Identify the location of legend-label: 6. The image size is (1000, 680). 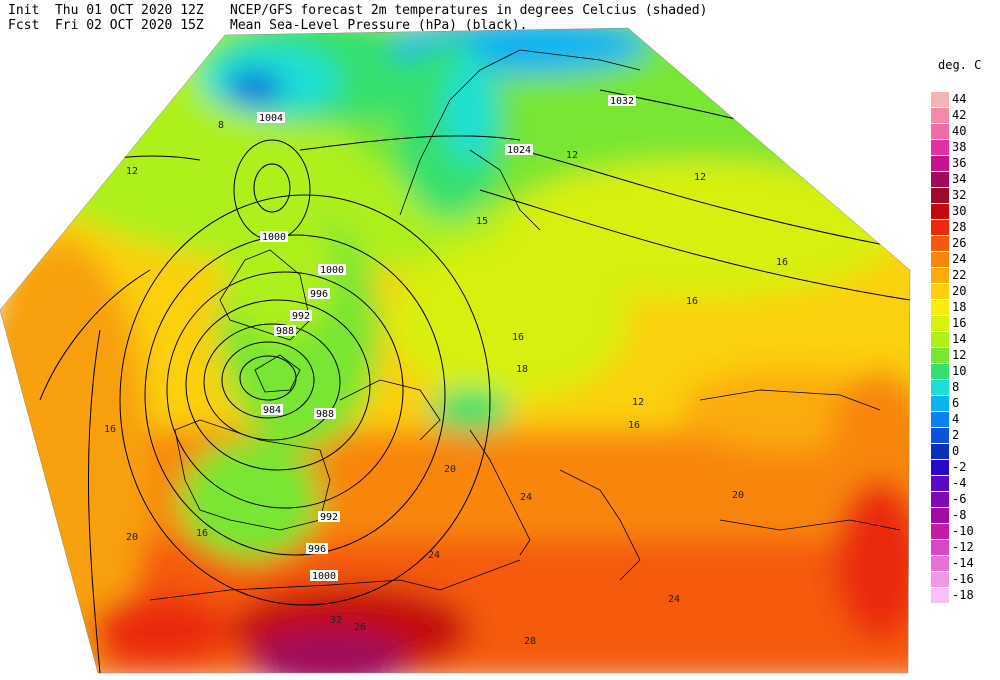
(956, 403).